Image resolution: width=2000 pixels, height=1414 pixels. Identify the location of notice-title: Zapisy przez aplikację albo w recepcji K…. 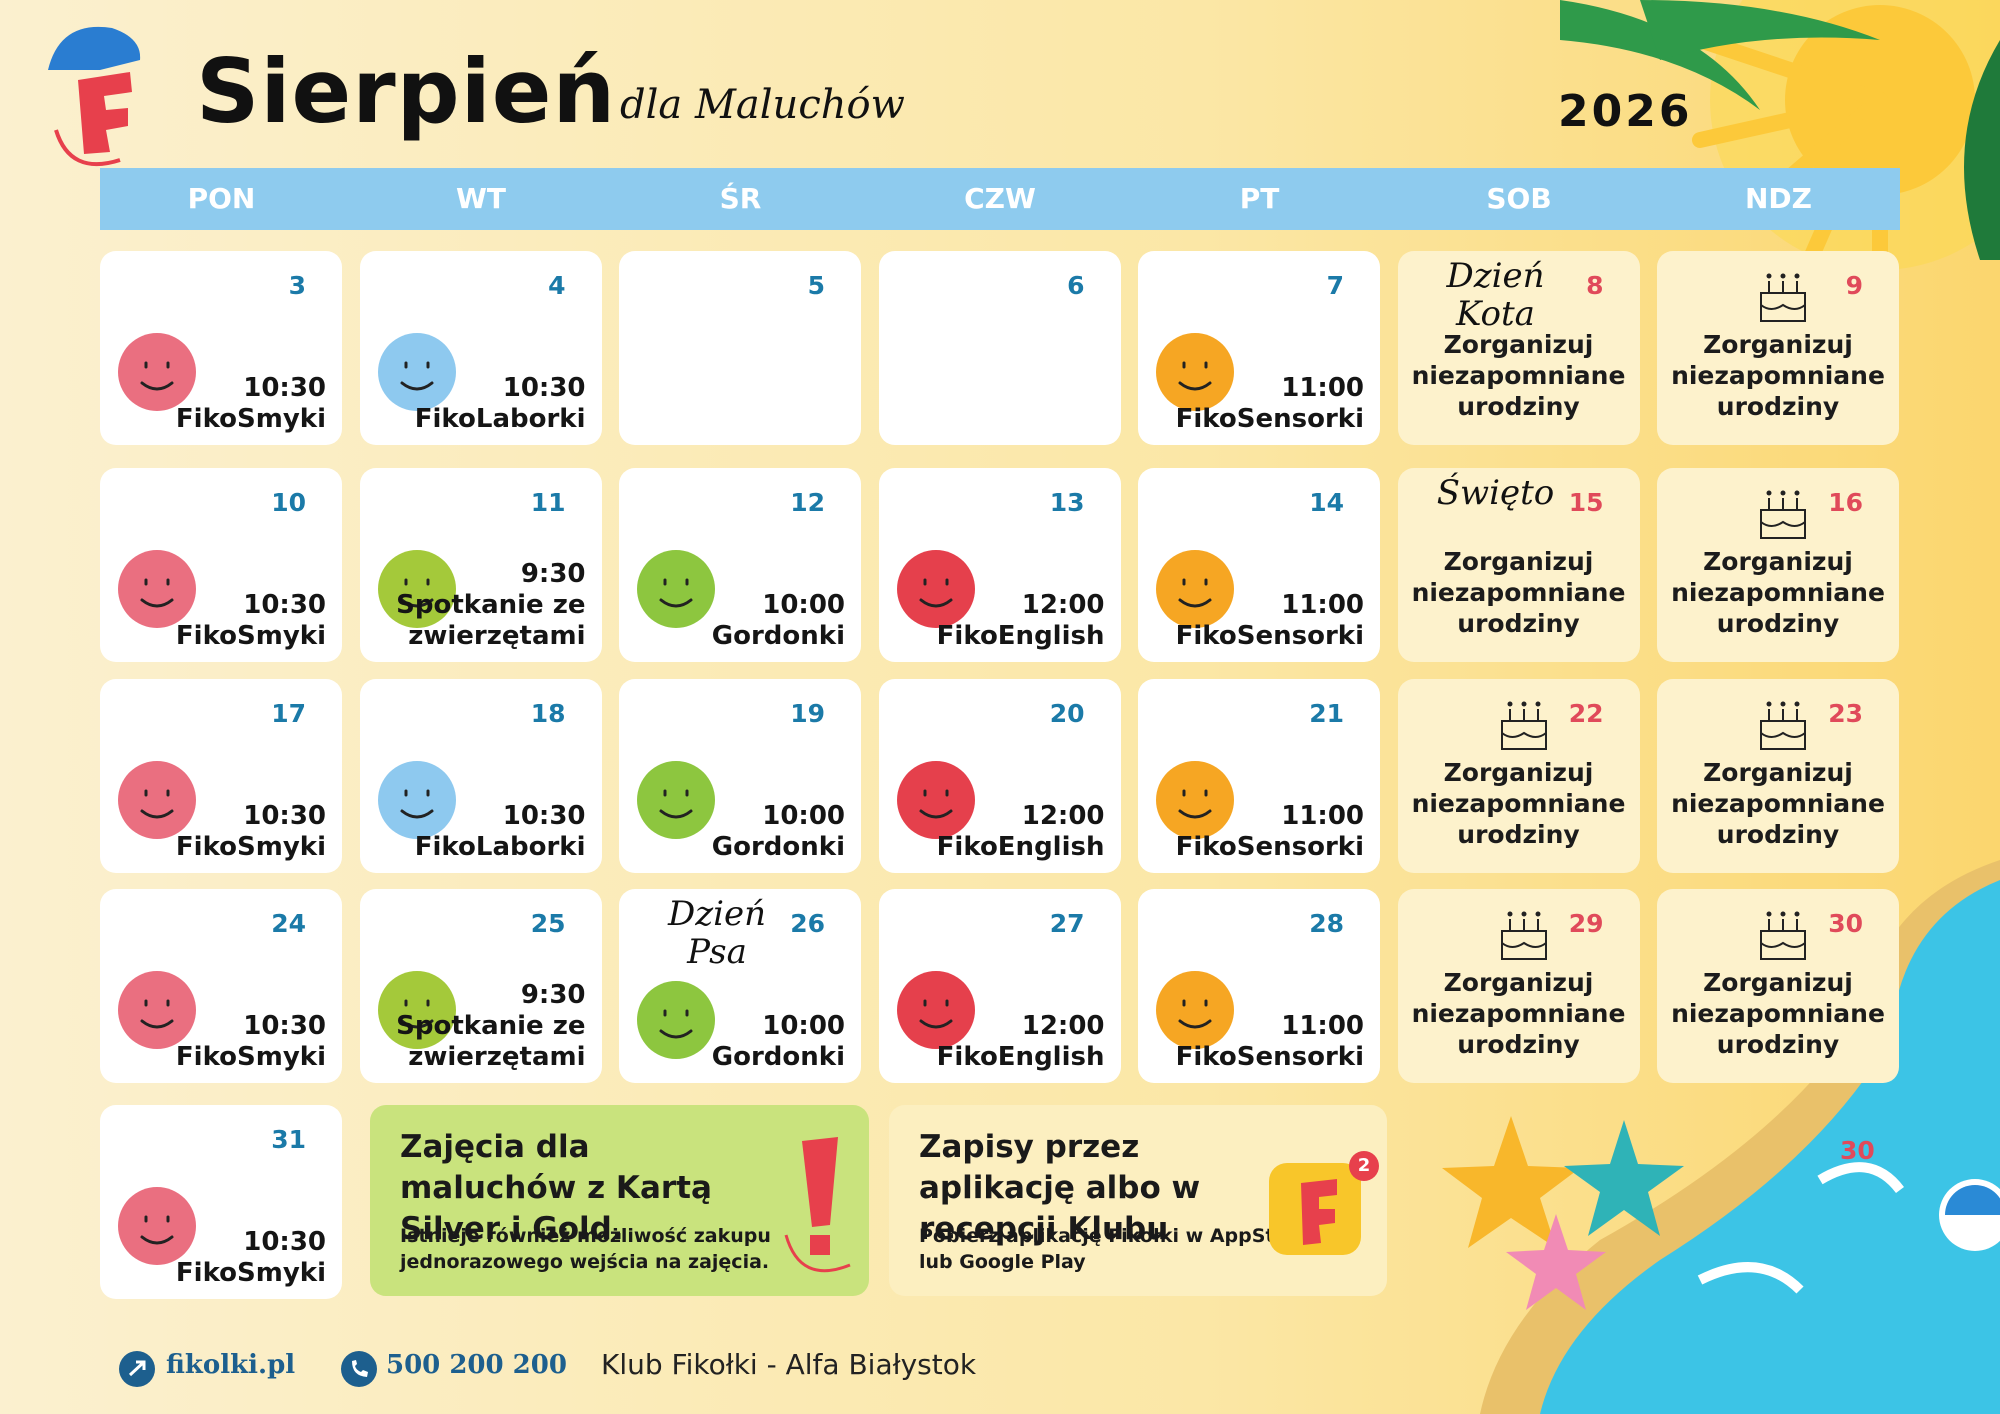
(1060, 1188).